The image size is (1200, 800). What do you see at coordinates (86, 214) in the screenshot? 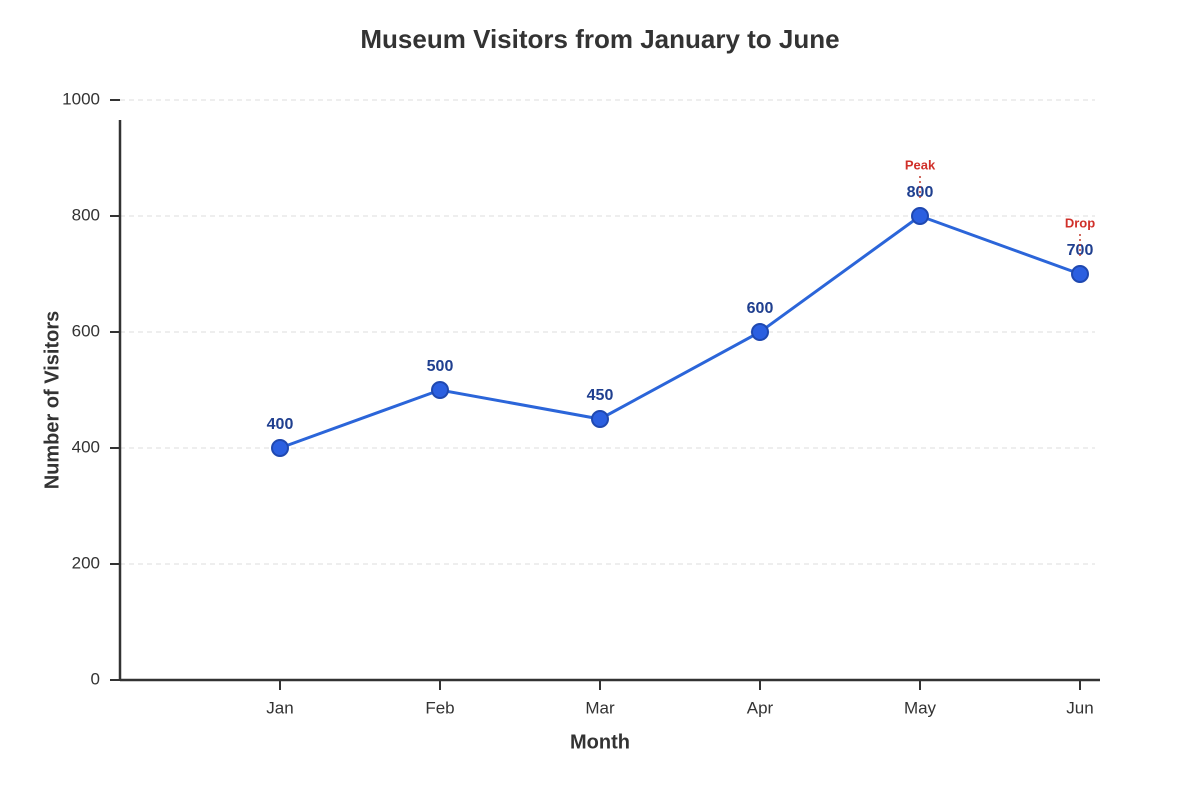
I see `y-tick-label: 800` at bounding box center [86, 214].